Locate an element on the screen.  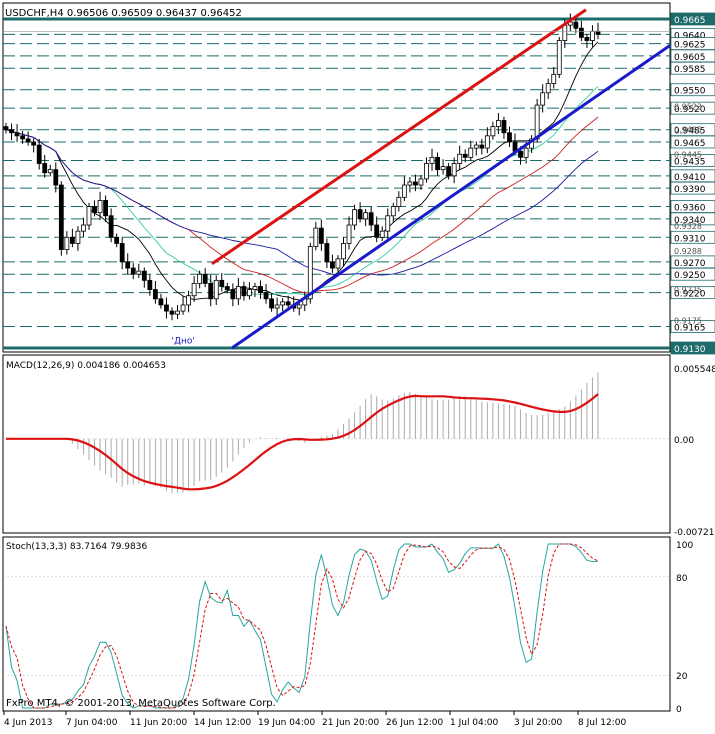
macd-label: MACD(12,26,9) 0.004186 0.004653 is located at coordinates (86, 366).